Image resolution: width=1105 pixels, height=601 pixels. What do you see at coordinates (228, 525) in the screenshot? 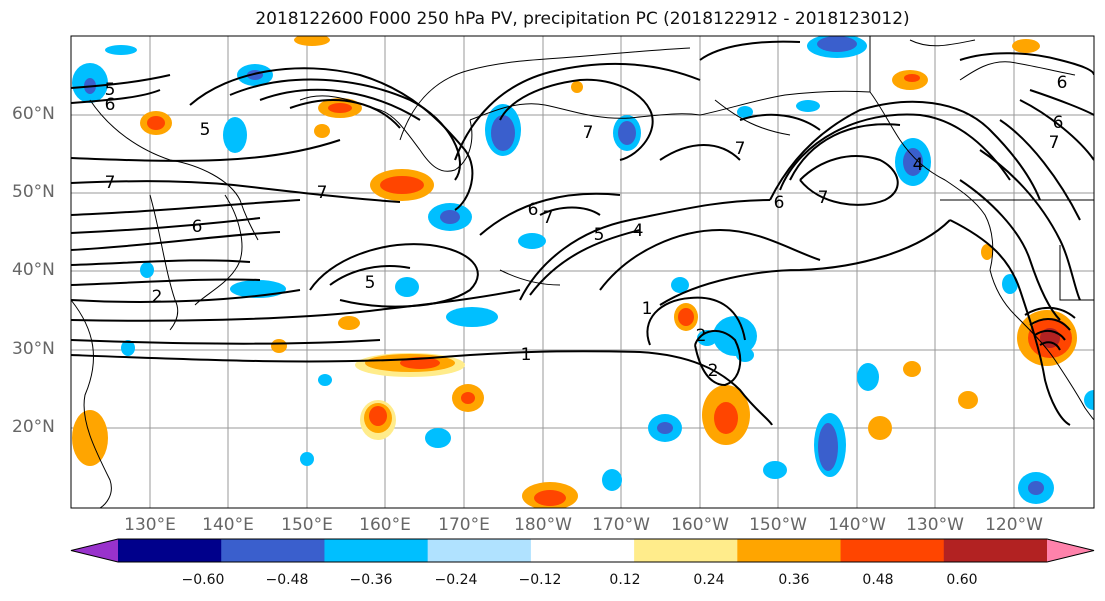
I see `lon-tick-label: 140°E` at bounding box center [228, 525].